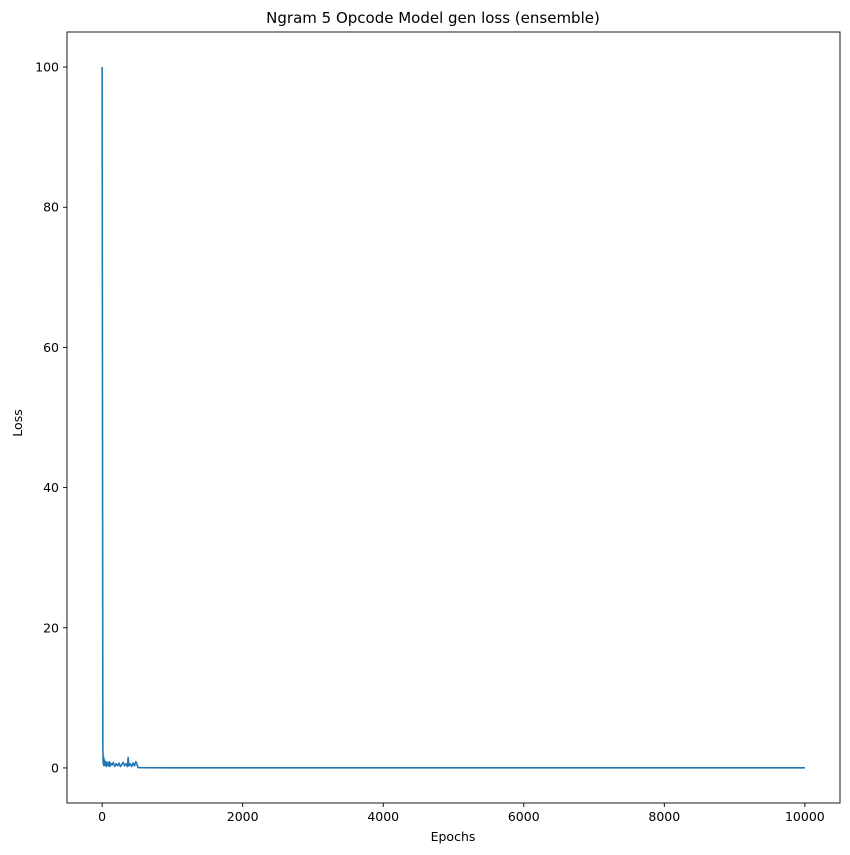 This screenshot has width=850, height=855. I want to click on x-tick-label: 4000, so click(383, 816).